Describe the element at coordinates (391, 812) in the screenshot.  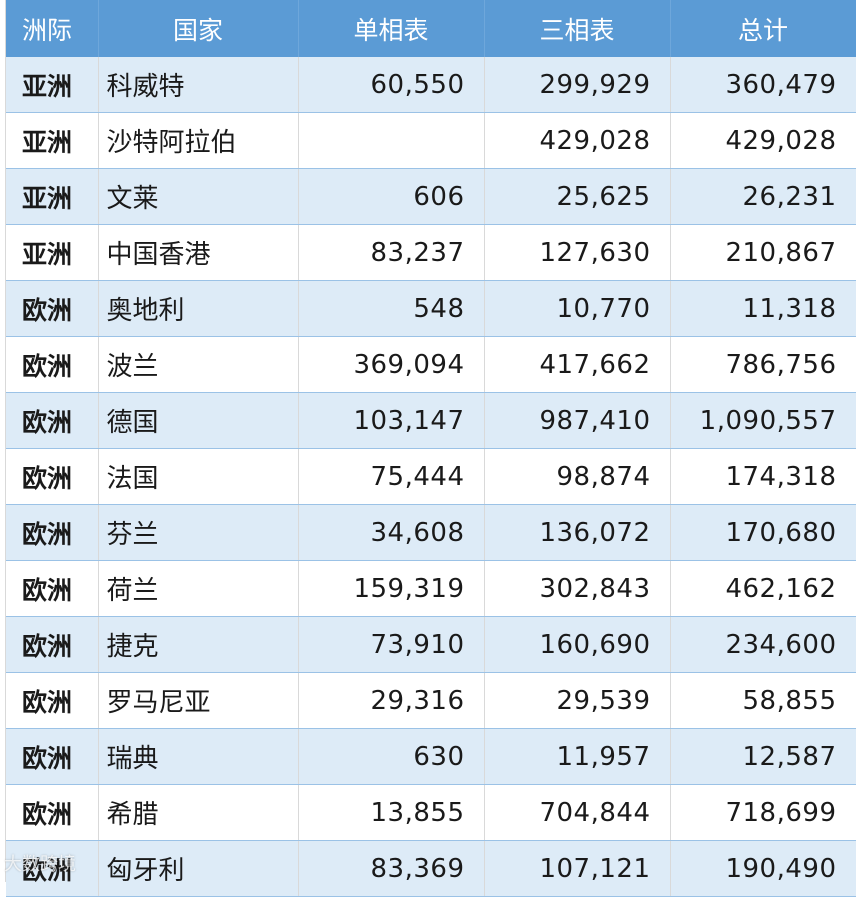
I see `cell-single-phase: 13,855` at that location.